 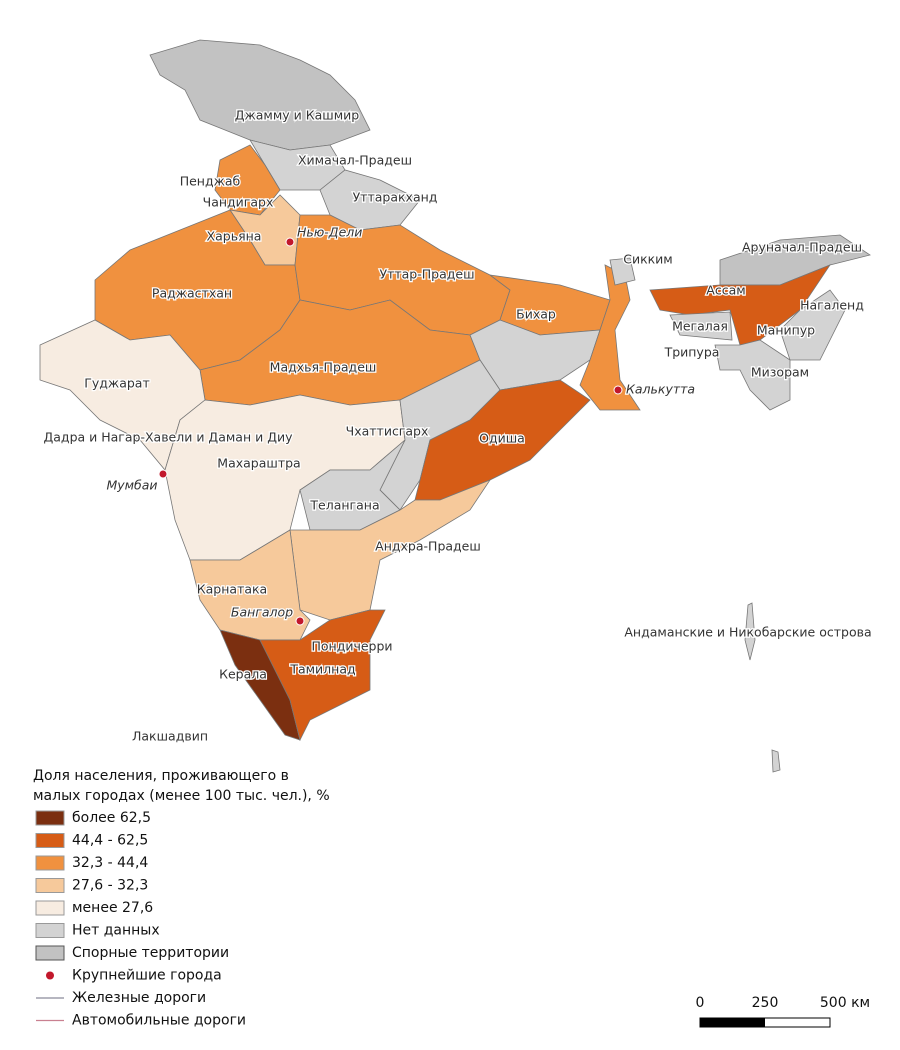 What do you see at coordinates (210, 181) in the screenshot?
I see `region-label: Пенджаб` at bounding box center [210, 181].